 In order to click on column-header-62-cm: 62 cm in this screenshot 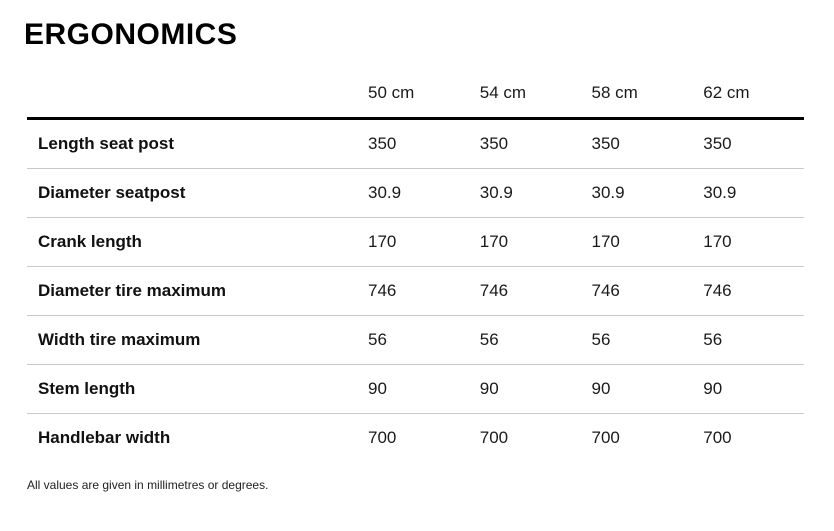, I will do `click(748, 101)`.